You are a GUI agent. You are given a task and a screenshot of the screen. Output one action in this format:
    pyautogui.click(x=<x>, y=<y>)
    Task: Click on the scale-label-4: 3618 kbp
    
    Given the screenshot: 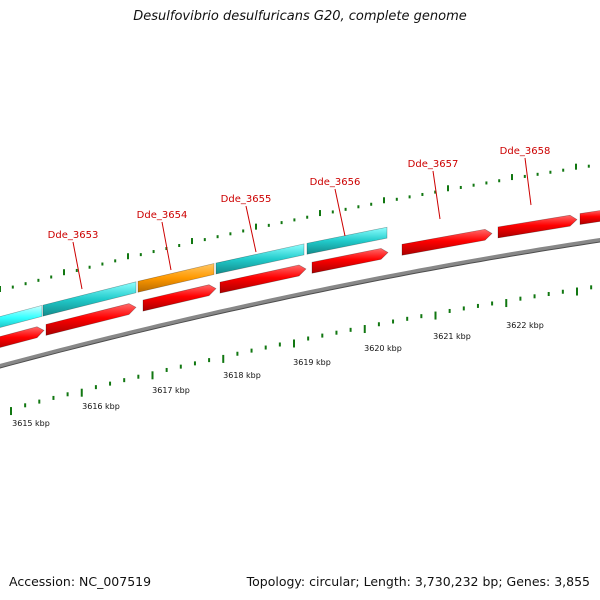 What is the action you would take?
    pyautogui.click(x=242, y=375)
    